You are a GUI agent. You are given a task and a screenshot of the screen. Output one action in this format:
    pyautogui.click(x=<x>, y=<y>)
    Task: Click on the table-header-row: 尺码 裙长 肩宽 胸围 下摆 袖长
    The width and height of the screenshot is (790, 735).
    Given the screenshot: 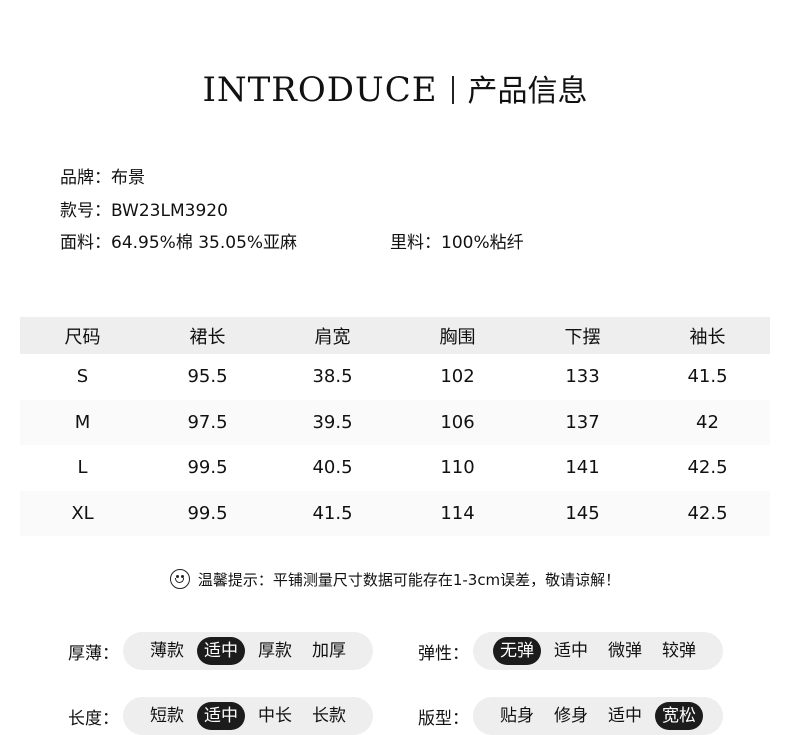 What is the action you would take?
    pyautogui.click(x=395, y=335)
    